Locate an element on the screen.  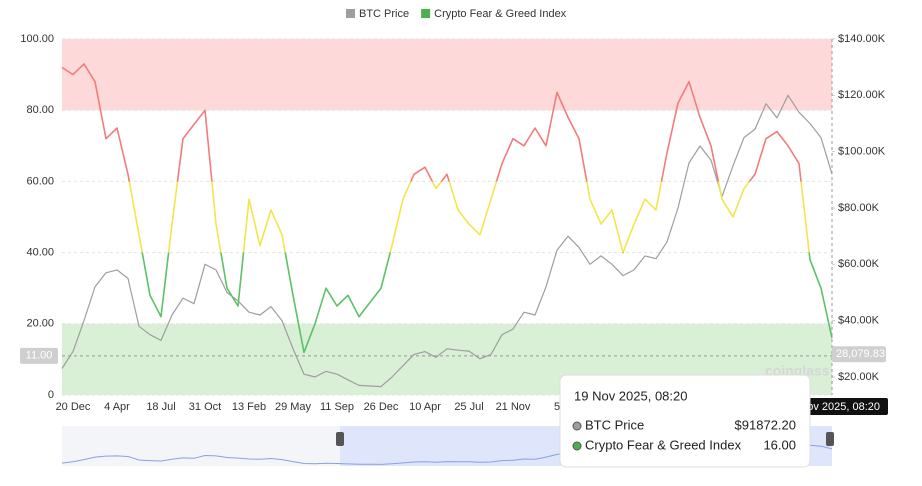
x-tick-label: 29 May is located at coordinates (293, 407).